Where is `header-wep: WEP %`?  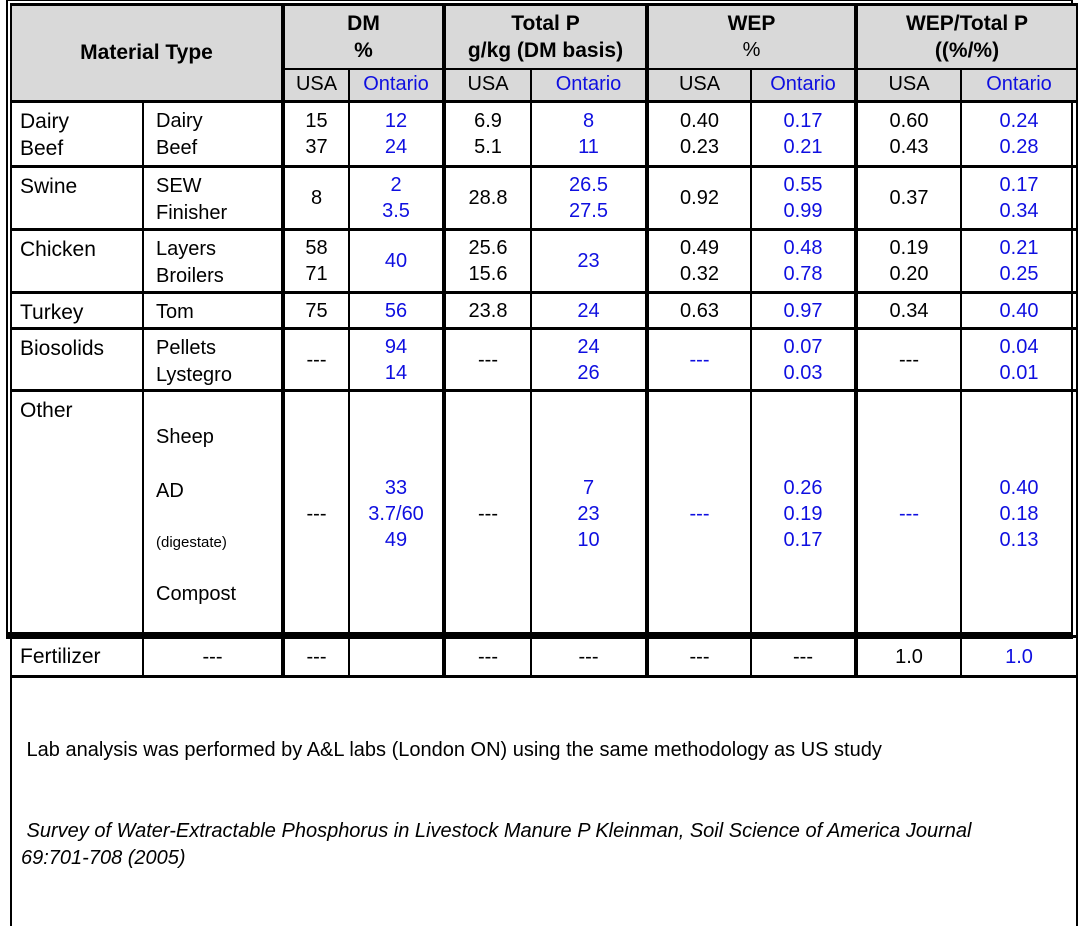 header-wep: WEP % is located at coordinates (751, 37).